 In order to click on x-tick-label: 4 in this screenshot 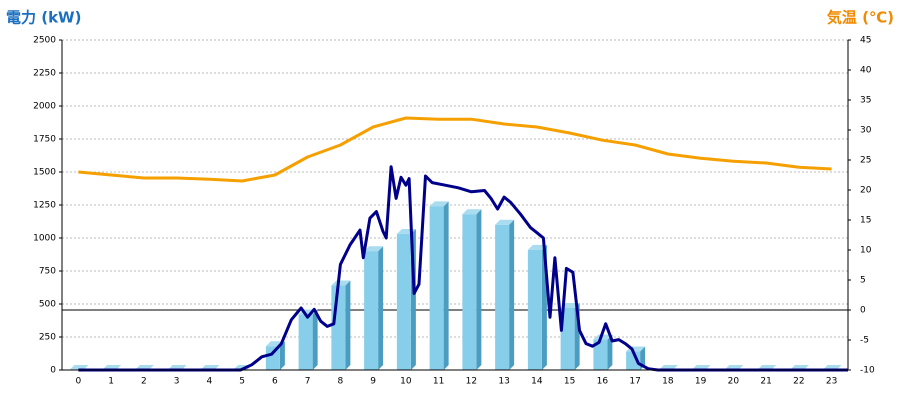, I will do `click(210, 382)`.